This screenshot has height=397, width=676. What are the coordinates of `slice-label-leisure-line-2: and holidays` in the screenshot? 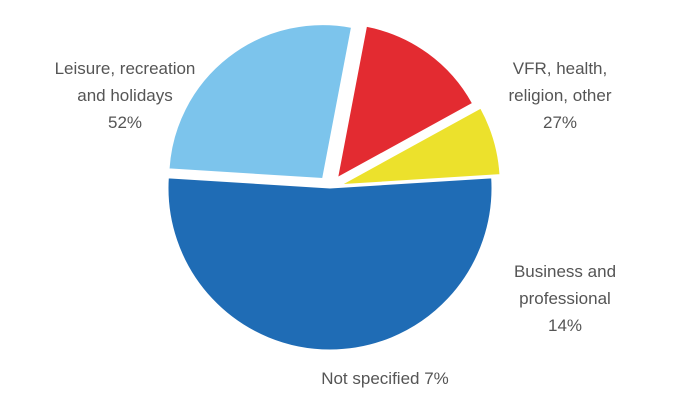 It's located at (125, 95).